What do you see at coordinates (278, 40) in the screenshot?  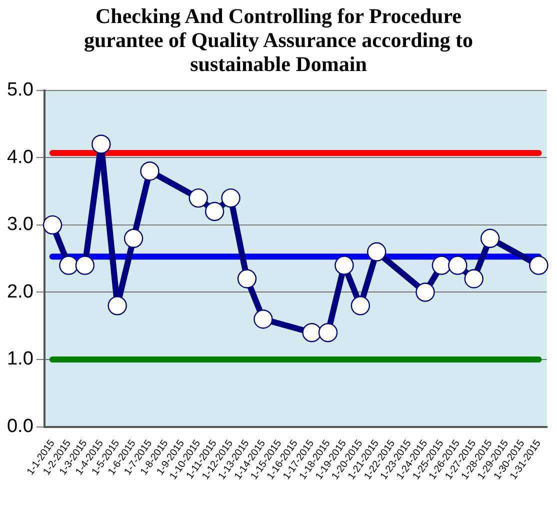 I see `chart-title: Checking And Controlling for Procedure gurantee of Quality Assurance according to sustainable Domain` at bounding box center [278, 40].